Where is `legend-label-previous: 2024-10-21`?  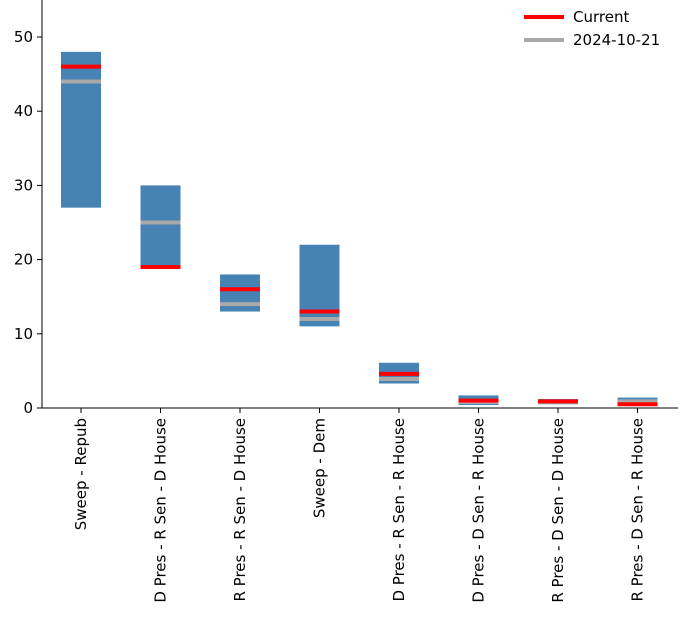 legend-label-previous: 2024-10-21 is located at coordinates (616, 40).